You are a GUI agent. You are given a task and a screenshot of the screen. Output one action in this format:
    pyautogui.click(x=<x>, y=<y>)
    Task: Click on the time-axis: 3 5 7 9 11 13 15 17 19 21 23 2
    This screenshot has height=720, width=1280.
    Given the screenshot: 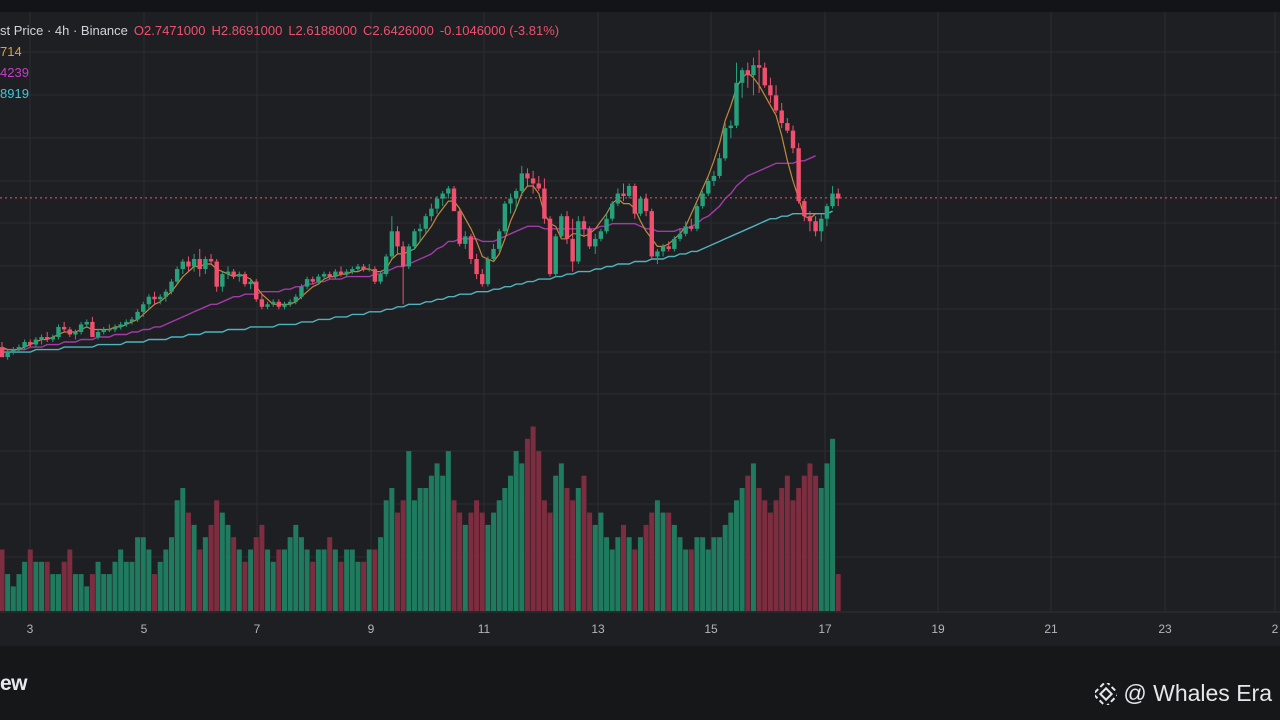 What is the action you would take?
    pyautogui.click(x=653, y=629)
    